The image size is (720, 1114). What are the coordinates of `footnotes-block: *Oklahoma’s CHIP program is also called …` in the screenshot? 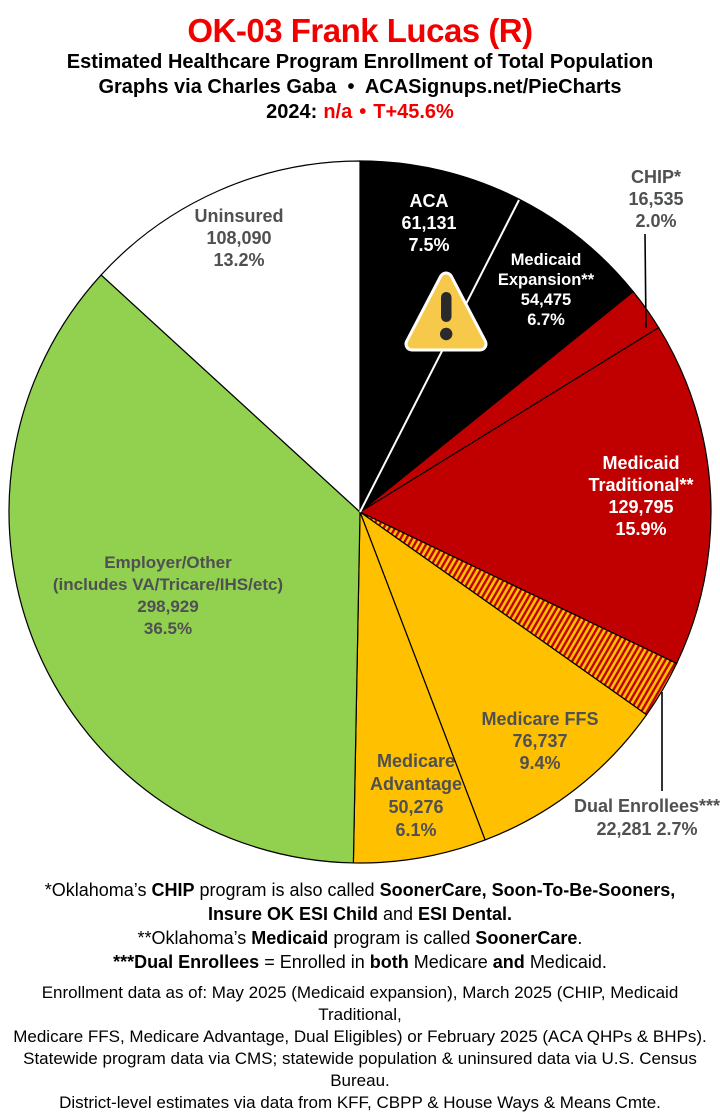 It's located at (360, 926).